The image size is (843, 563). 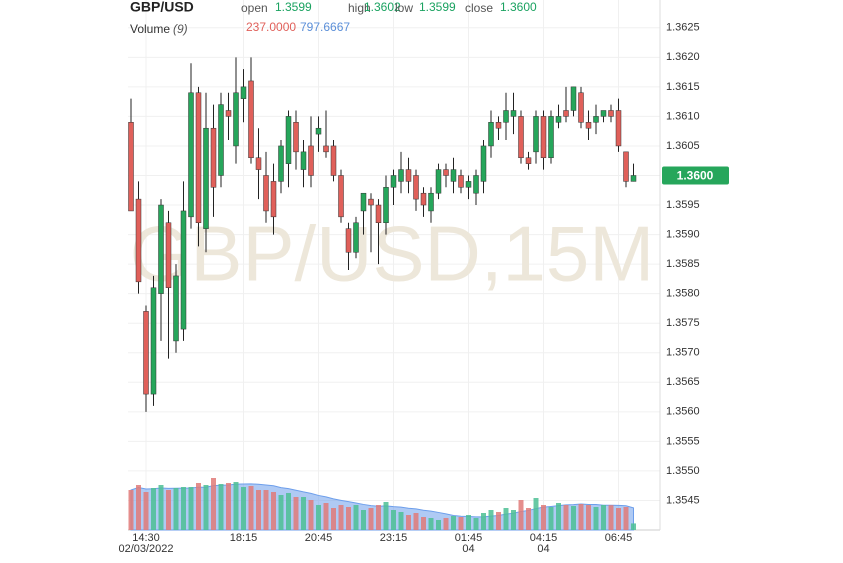 I want to click on x-sub-label: 04, so click(x=468, y=549).